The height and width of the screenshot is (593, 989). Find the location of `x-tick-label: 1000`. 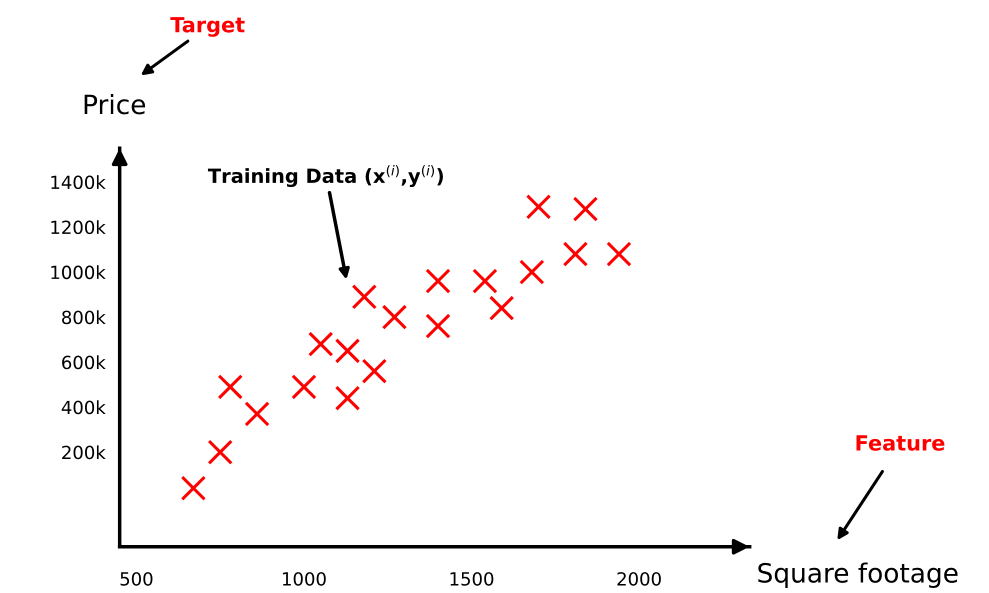

x-tick-label: 1000 is located at coordinates (304, 579).